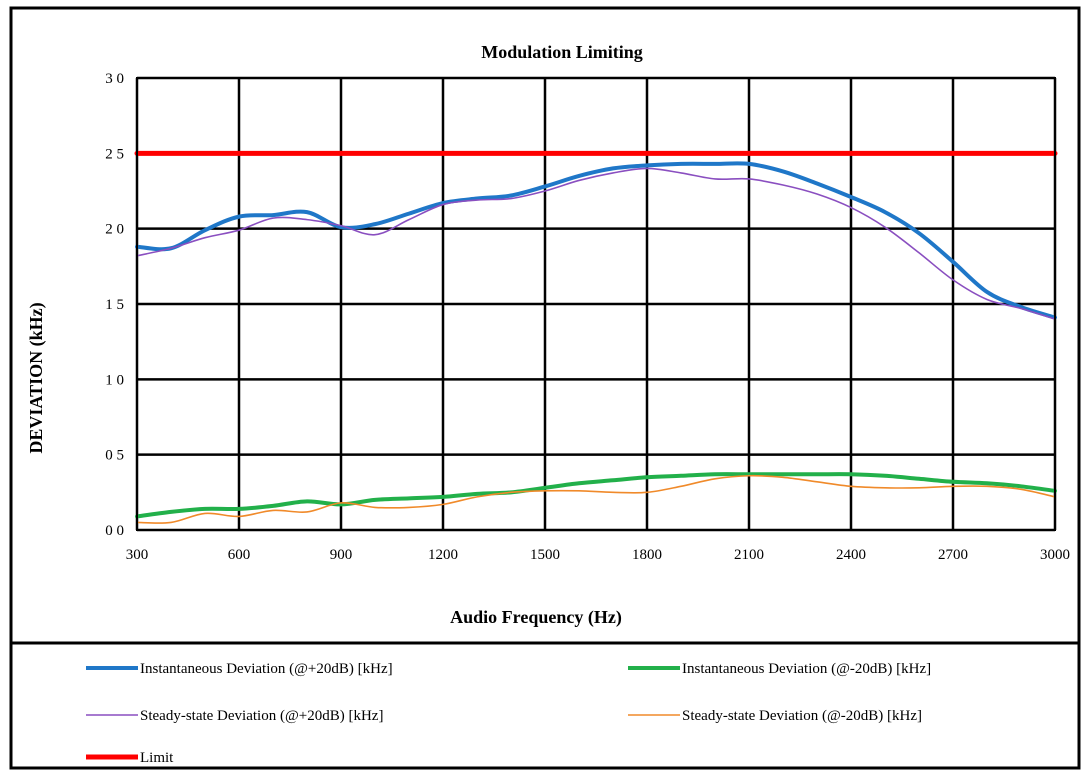 The height and width of the screenshot is (773, 1091). Describe the element at coordinates (114, 305) in the screenshot. I see `y-tick-label: 1 5` at that location.